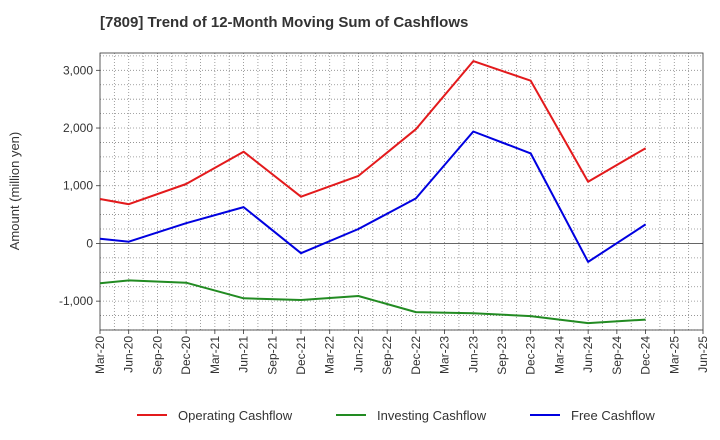 The width and height of the screenshot is (720, 440). What do you see at coordinates (646, 355) in the screenshot?
I see `x-tick-label: Dec-24` at bounding box center [646, 355].